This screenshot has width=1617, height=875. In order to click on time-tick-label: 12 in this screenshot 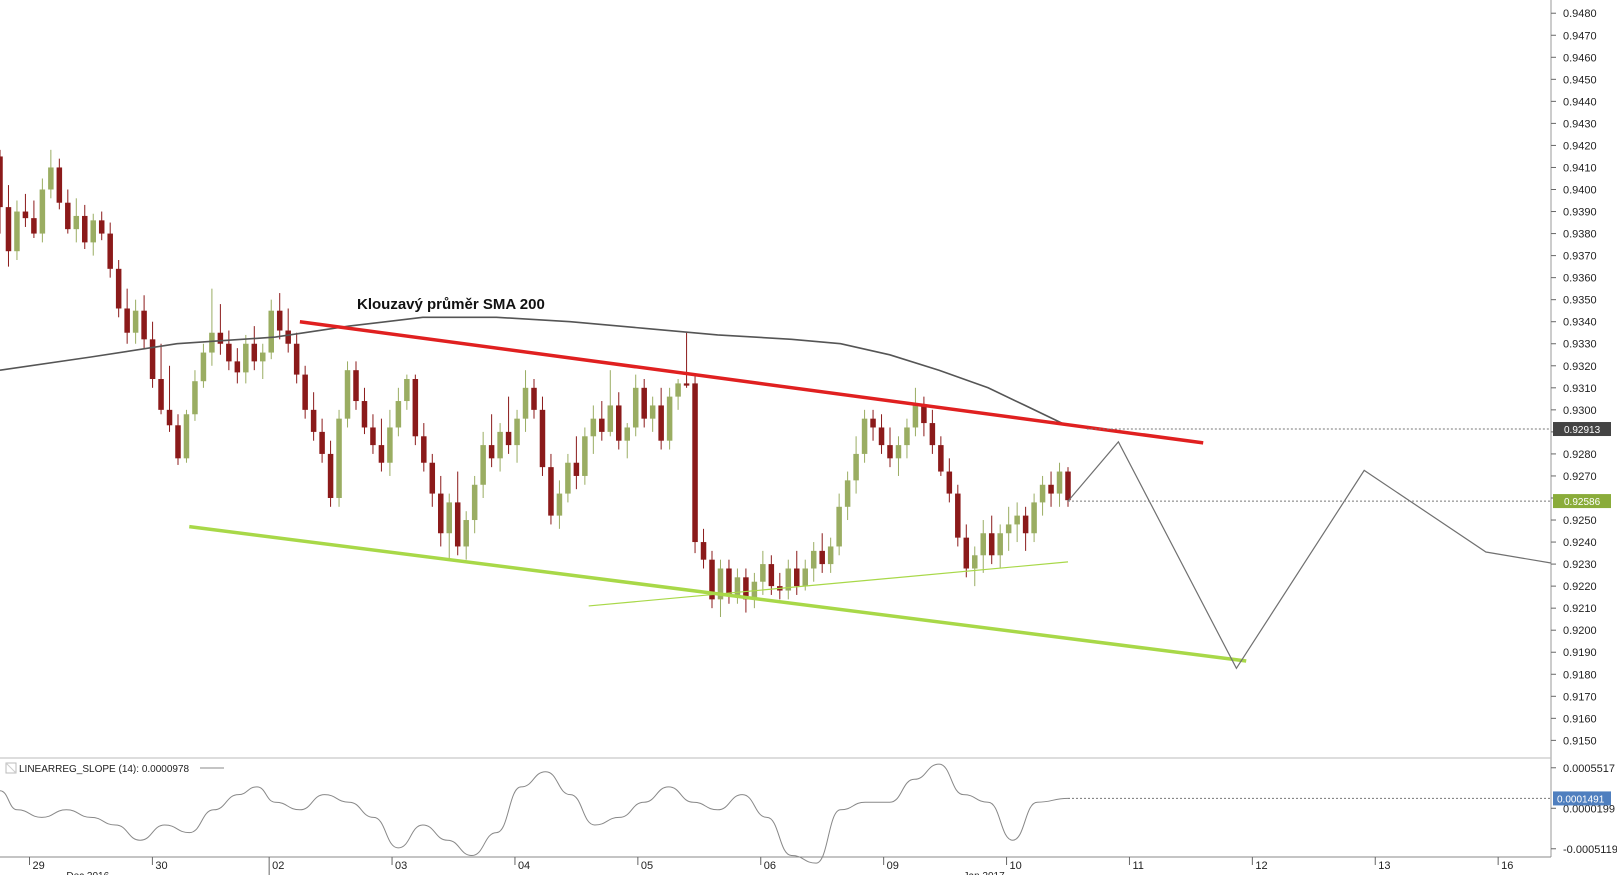, I will do `click(1261, 866)`.